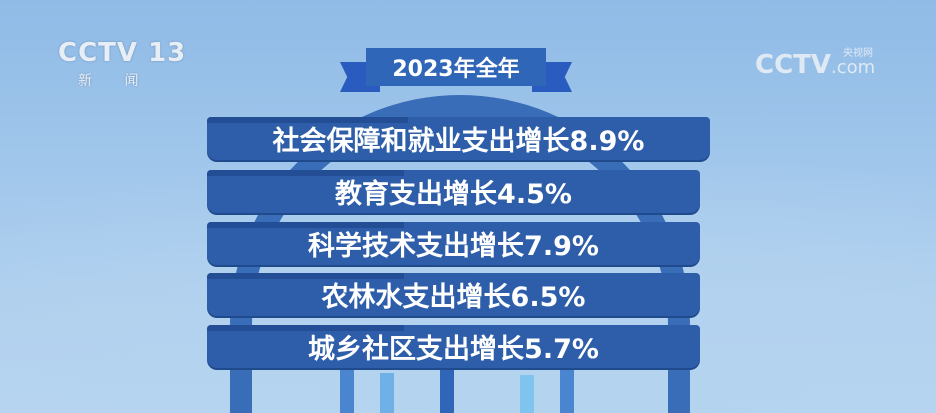 The height and width of the screenshot is (413, 936). I want to click on watermark-logo: CCTV 央视网 .com, so click(815, 64).